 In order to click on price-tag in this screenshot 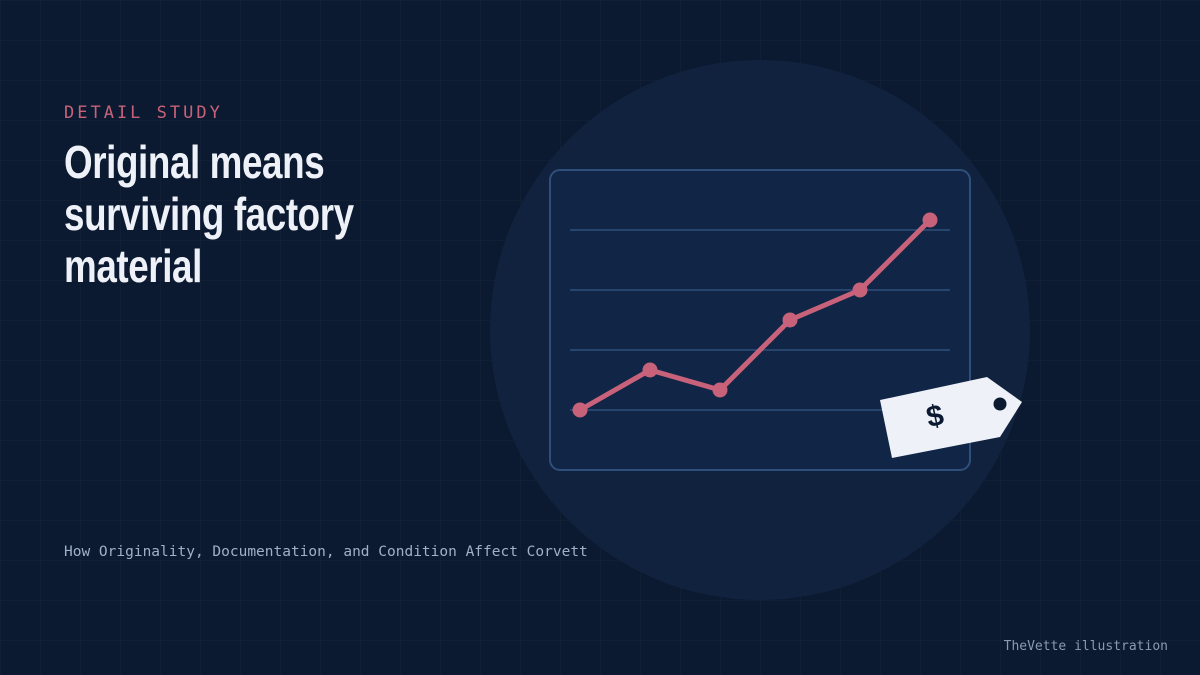, I will do `click(951, 417)`.